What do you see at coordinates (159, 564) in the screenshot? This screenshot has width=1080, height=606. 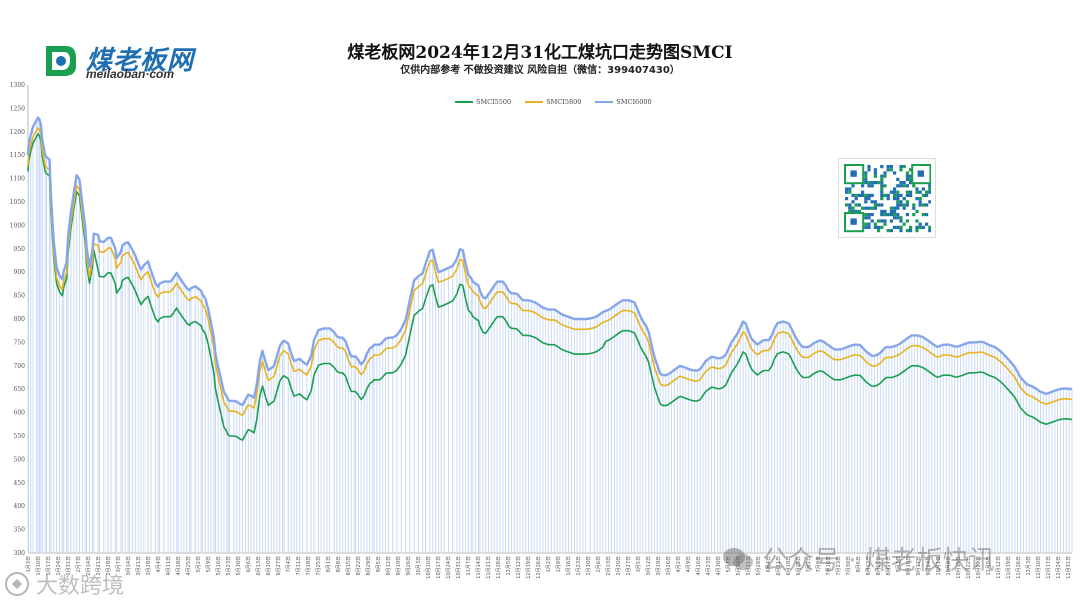 I see `x-tick-label: 4月4日` at bounding box center [159, 564].